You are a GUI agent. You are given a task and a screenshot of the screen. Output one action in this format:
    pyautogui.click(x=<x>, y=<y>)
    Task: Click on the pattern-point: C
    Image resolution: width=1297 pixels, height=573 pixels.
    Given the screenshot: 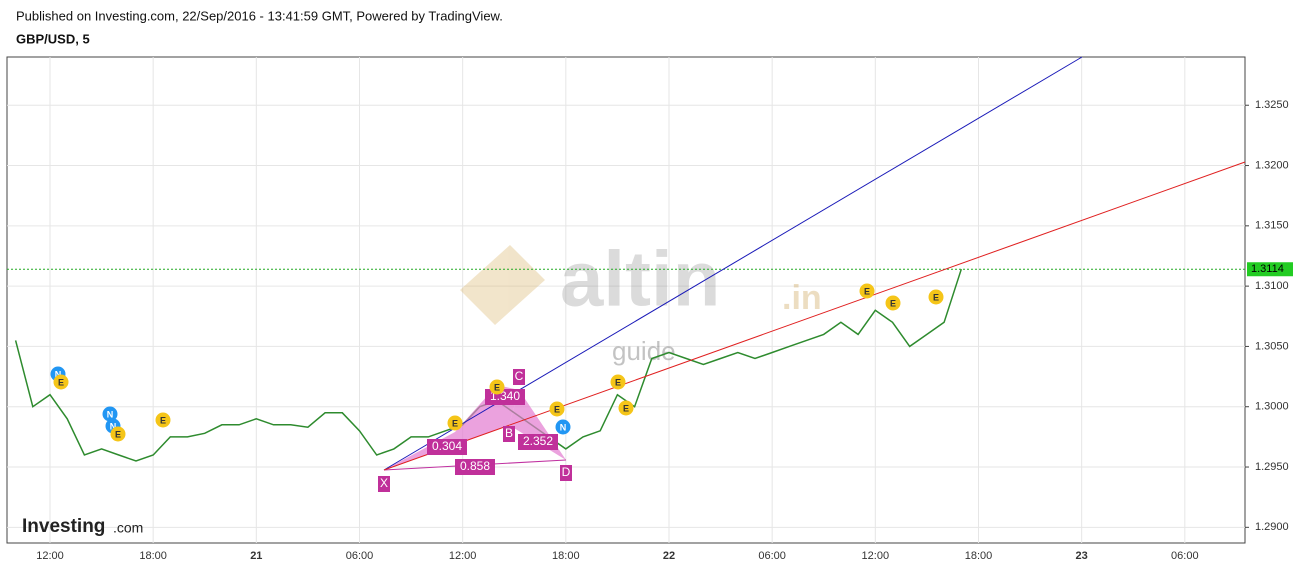 What is the action you would take?
    pyautogui.click(x=519, y=376)
    